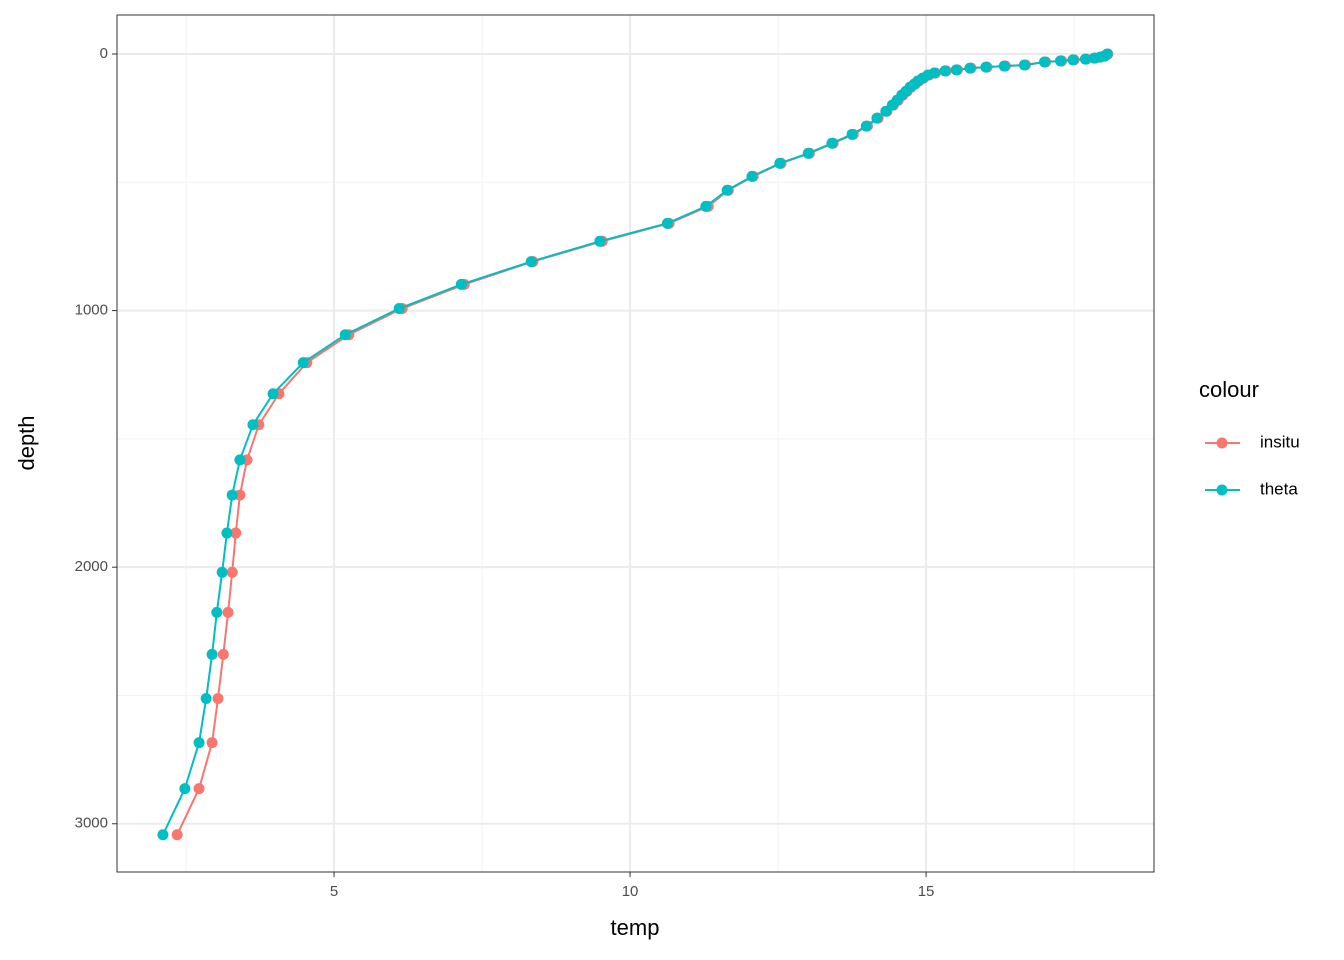  Describe the element at coordinates (91, 823) in the screenshot. I see `y-tick-label: 3000` at that location.